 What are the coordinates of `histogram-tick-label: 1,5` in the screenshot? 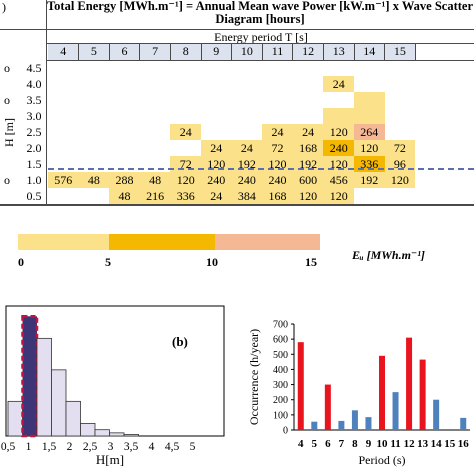 It's located at (49, 447).